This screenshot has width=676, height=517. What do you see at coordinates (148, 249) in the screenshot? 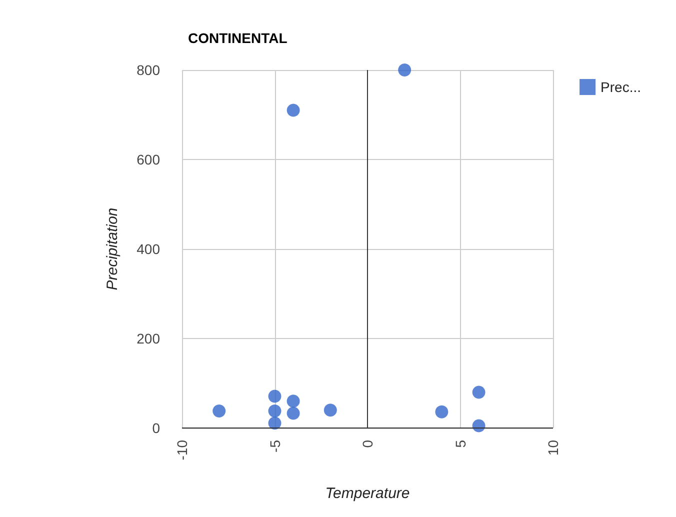
I see `y-tick-label: 400` at bounding box center [148, 249].